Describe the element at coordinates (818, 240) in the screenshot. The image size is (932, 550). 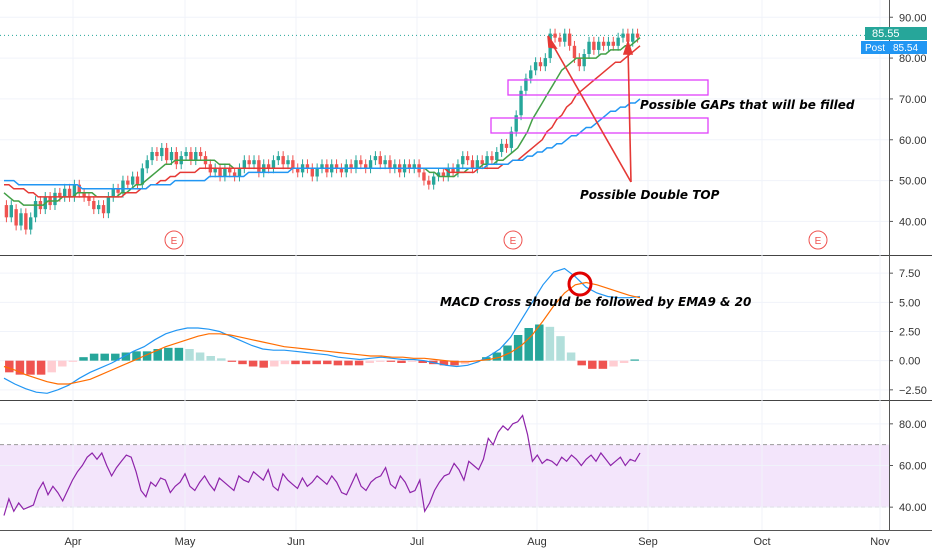
I see `earnings-marker-3: E` at that location.